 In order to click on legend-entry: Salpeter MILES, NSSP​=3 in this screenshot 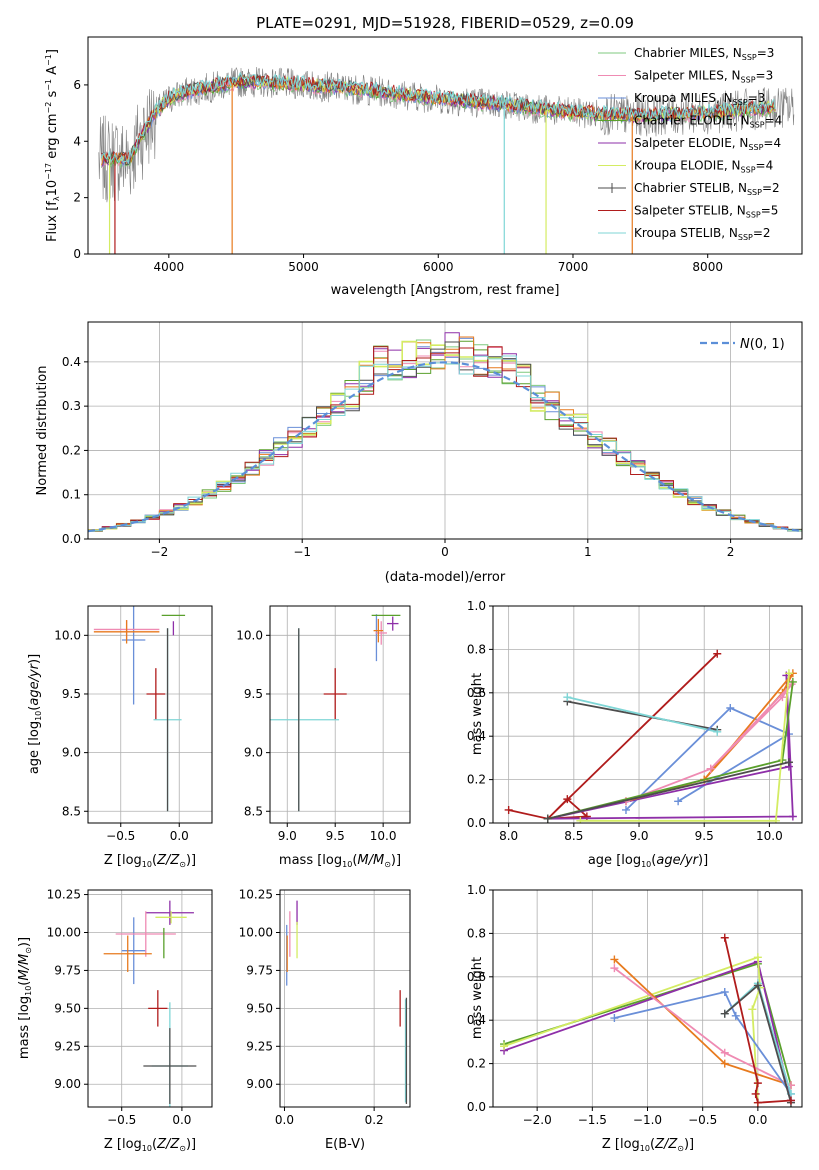, I will do `click(703, 77)`.